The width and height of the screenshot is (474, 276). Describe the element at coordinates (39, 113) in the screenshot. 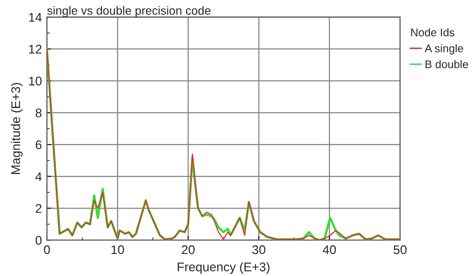

I see `y-tick-label: 8` at that location.